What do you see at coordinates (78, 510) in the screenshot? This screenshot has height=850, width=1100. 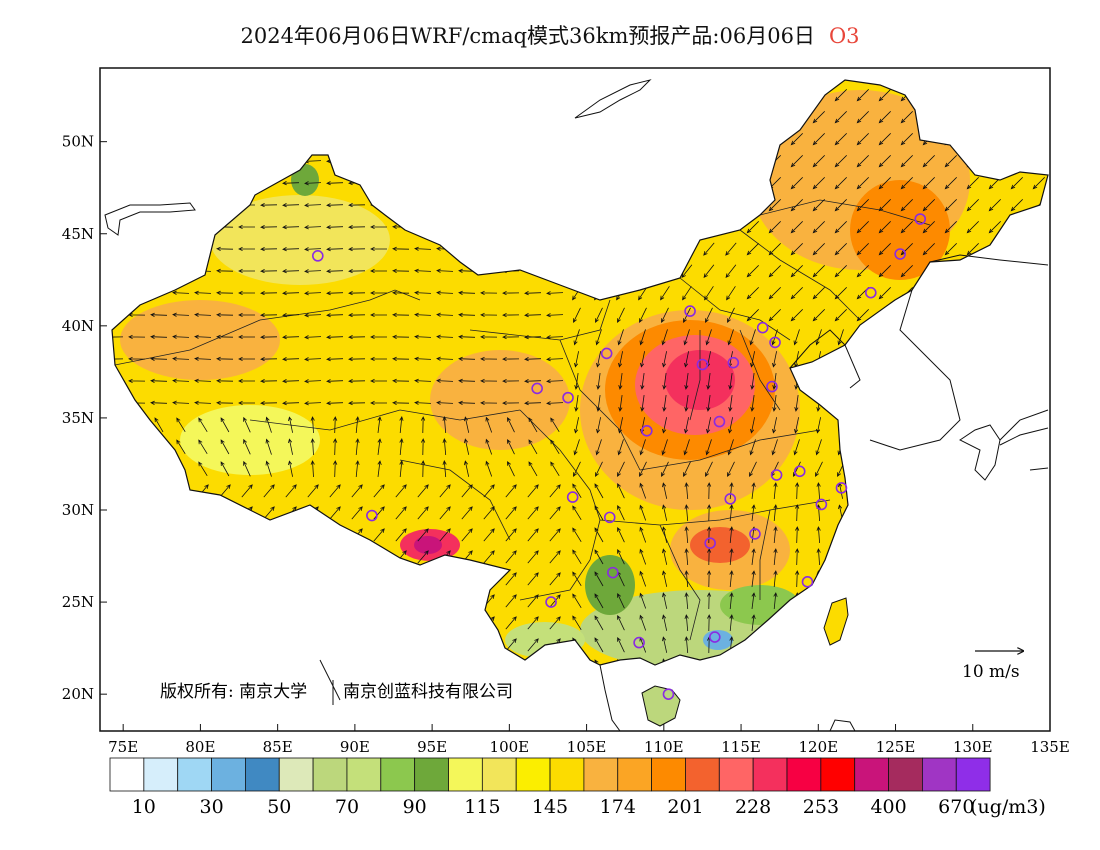 I see `lat-tick-label: 30N` at bounding box center [78, 510].